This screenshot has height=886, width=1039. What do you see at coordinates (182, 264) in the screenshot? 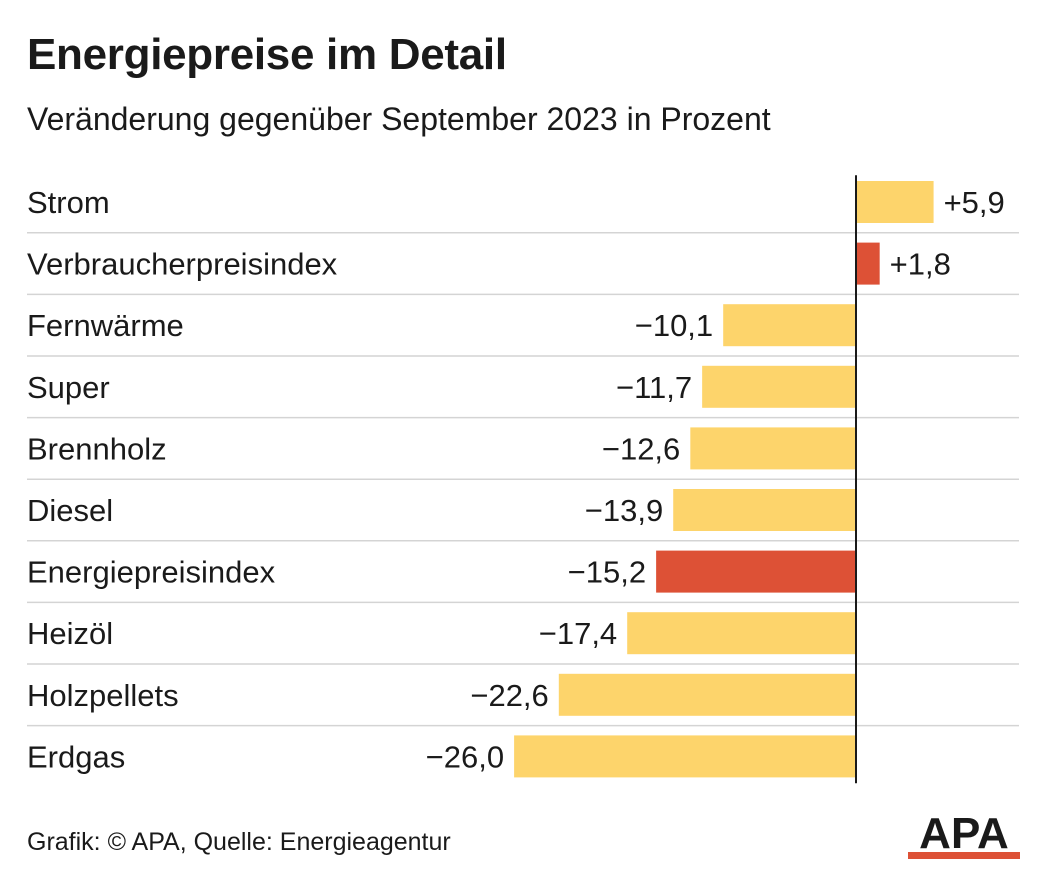
I see `category-label: Verbraucherpreisindex` at bounding box center [182, 264].